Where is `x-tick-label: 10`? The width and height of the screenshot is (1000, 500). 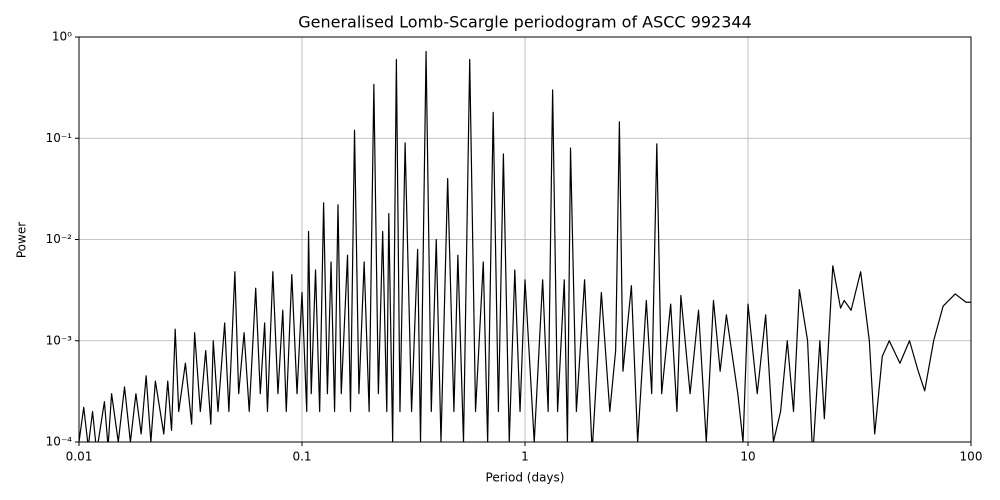 x-tick-label: 10 is located at coordinates (747, 457).